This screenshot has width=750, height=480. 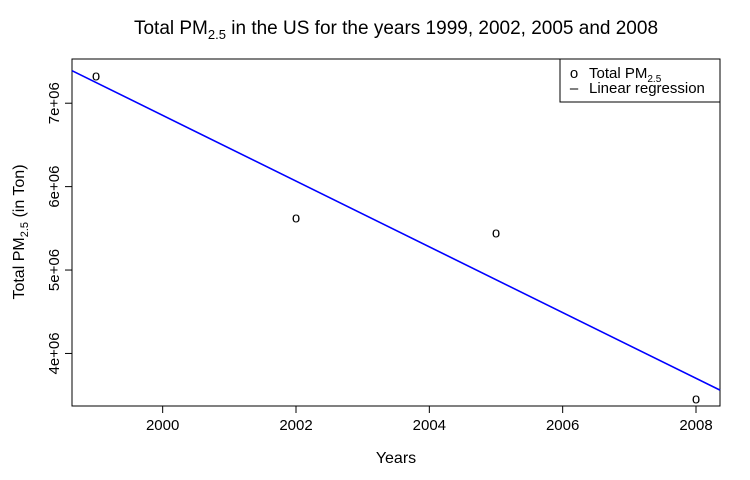 What do you see at coordinates (54, 187) in the screenshot?
I see `y-tick-label-2: 6e+06` at bounding box center [54, 187].